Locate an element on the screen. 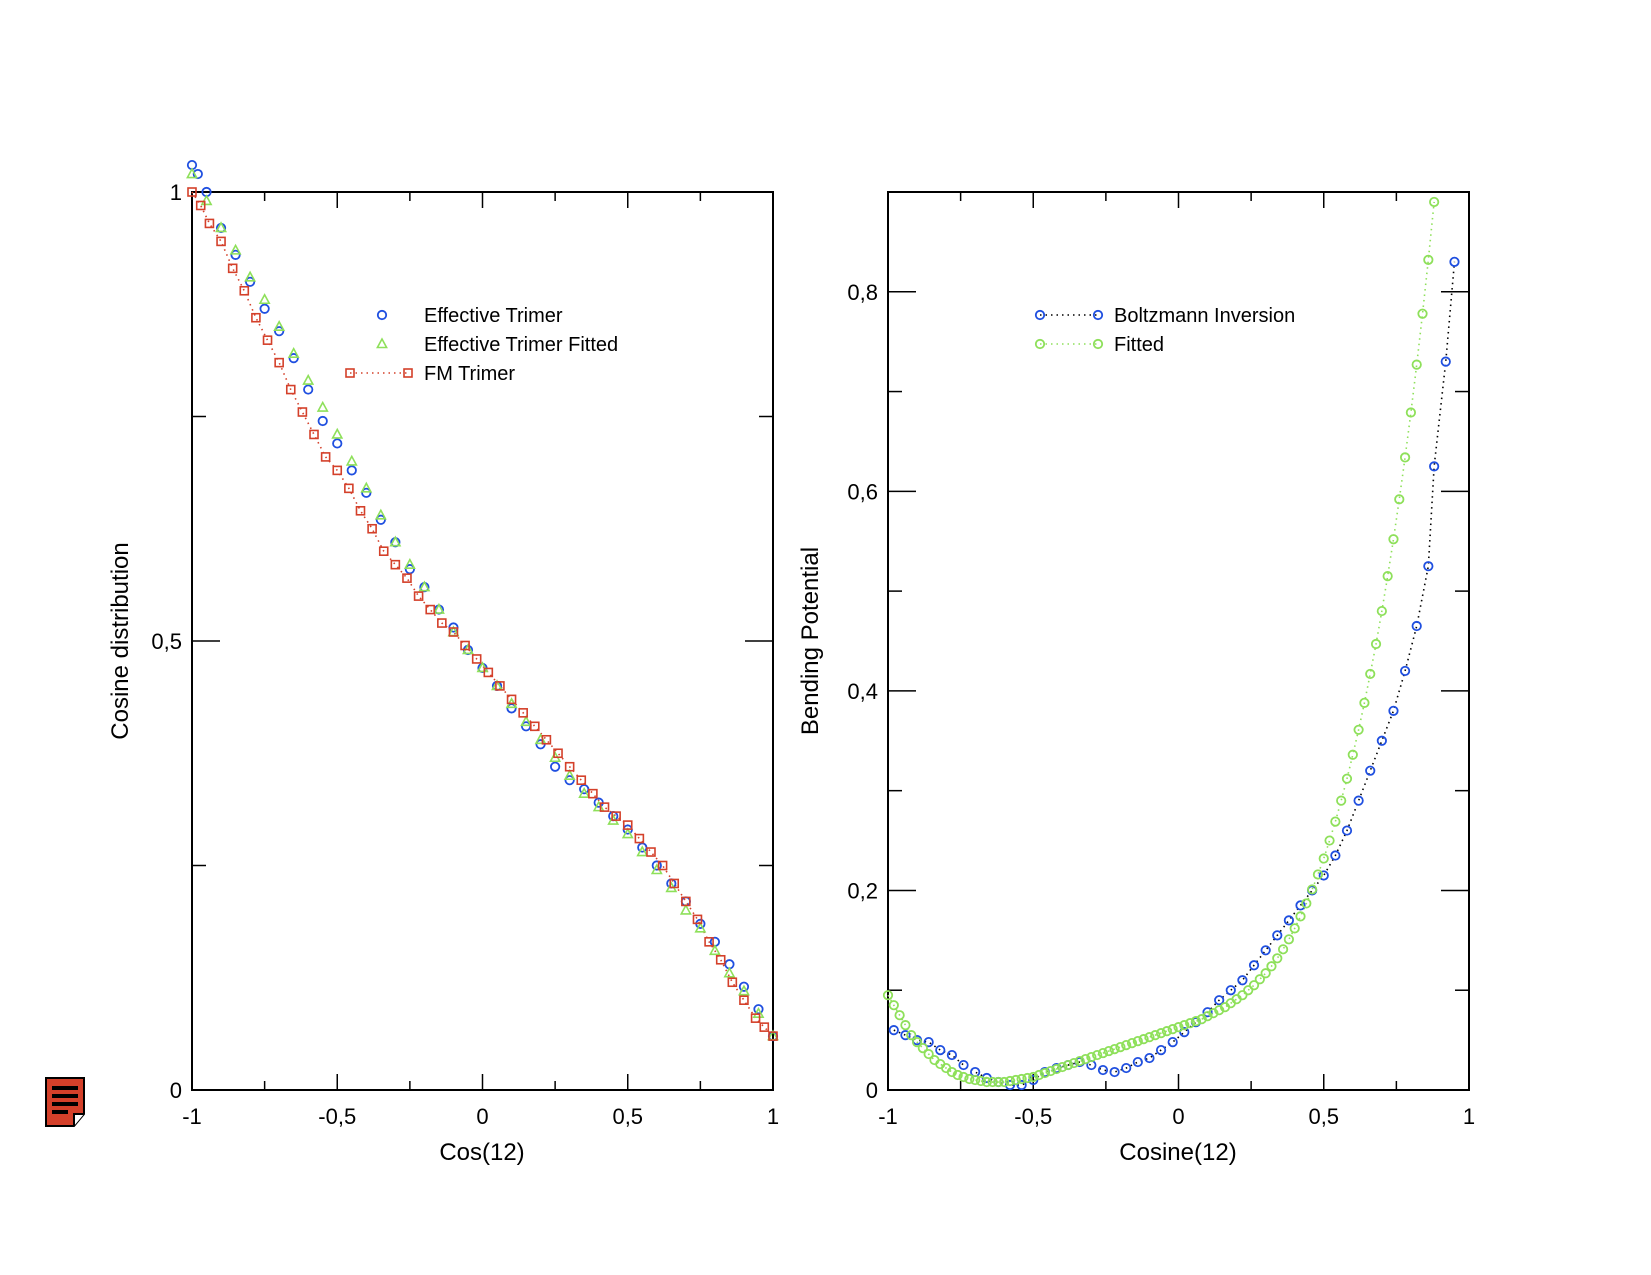 The height and width of the screenshot is (1275, 1651). right-y-tick-label: 0,4 is located at coordinates (862, 691).